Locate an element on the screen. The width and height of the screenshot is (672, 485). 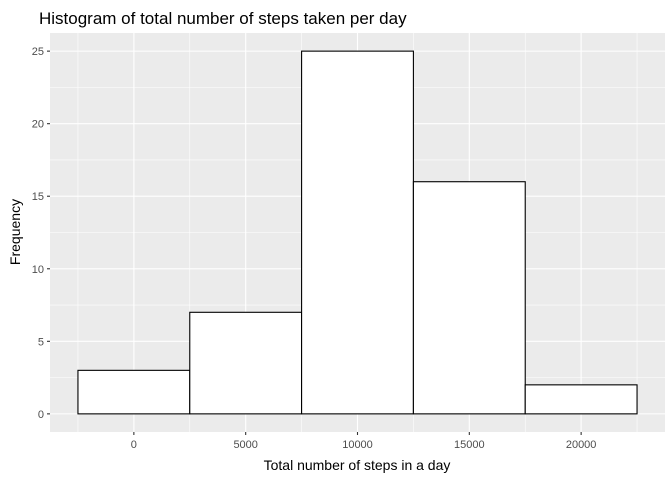
x-tick-label: 15000 is located at coordinates (469, 445).